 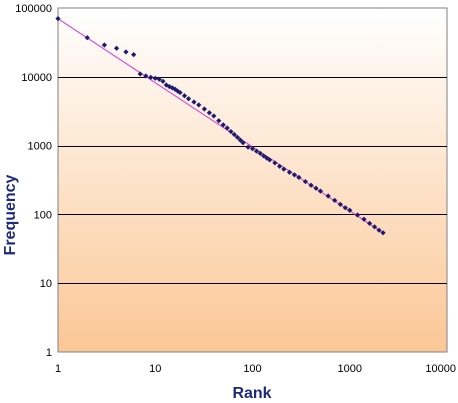 I want to click on y-tick-label: 10, so click(x=46, y=284).